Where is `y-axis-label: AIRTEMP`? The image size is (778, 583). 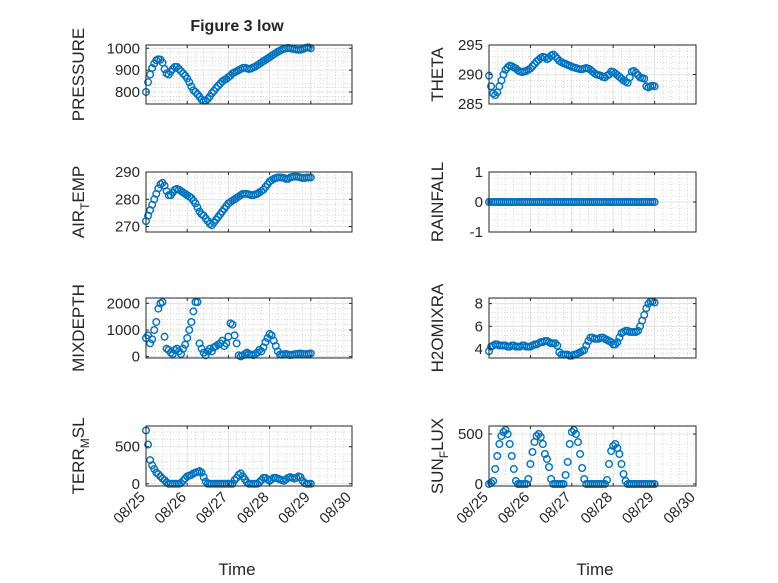 y-axis-label: AIRTEMP is located at coordinates (80, 202).